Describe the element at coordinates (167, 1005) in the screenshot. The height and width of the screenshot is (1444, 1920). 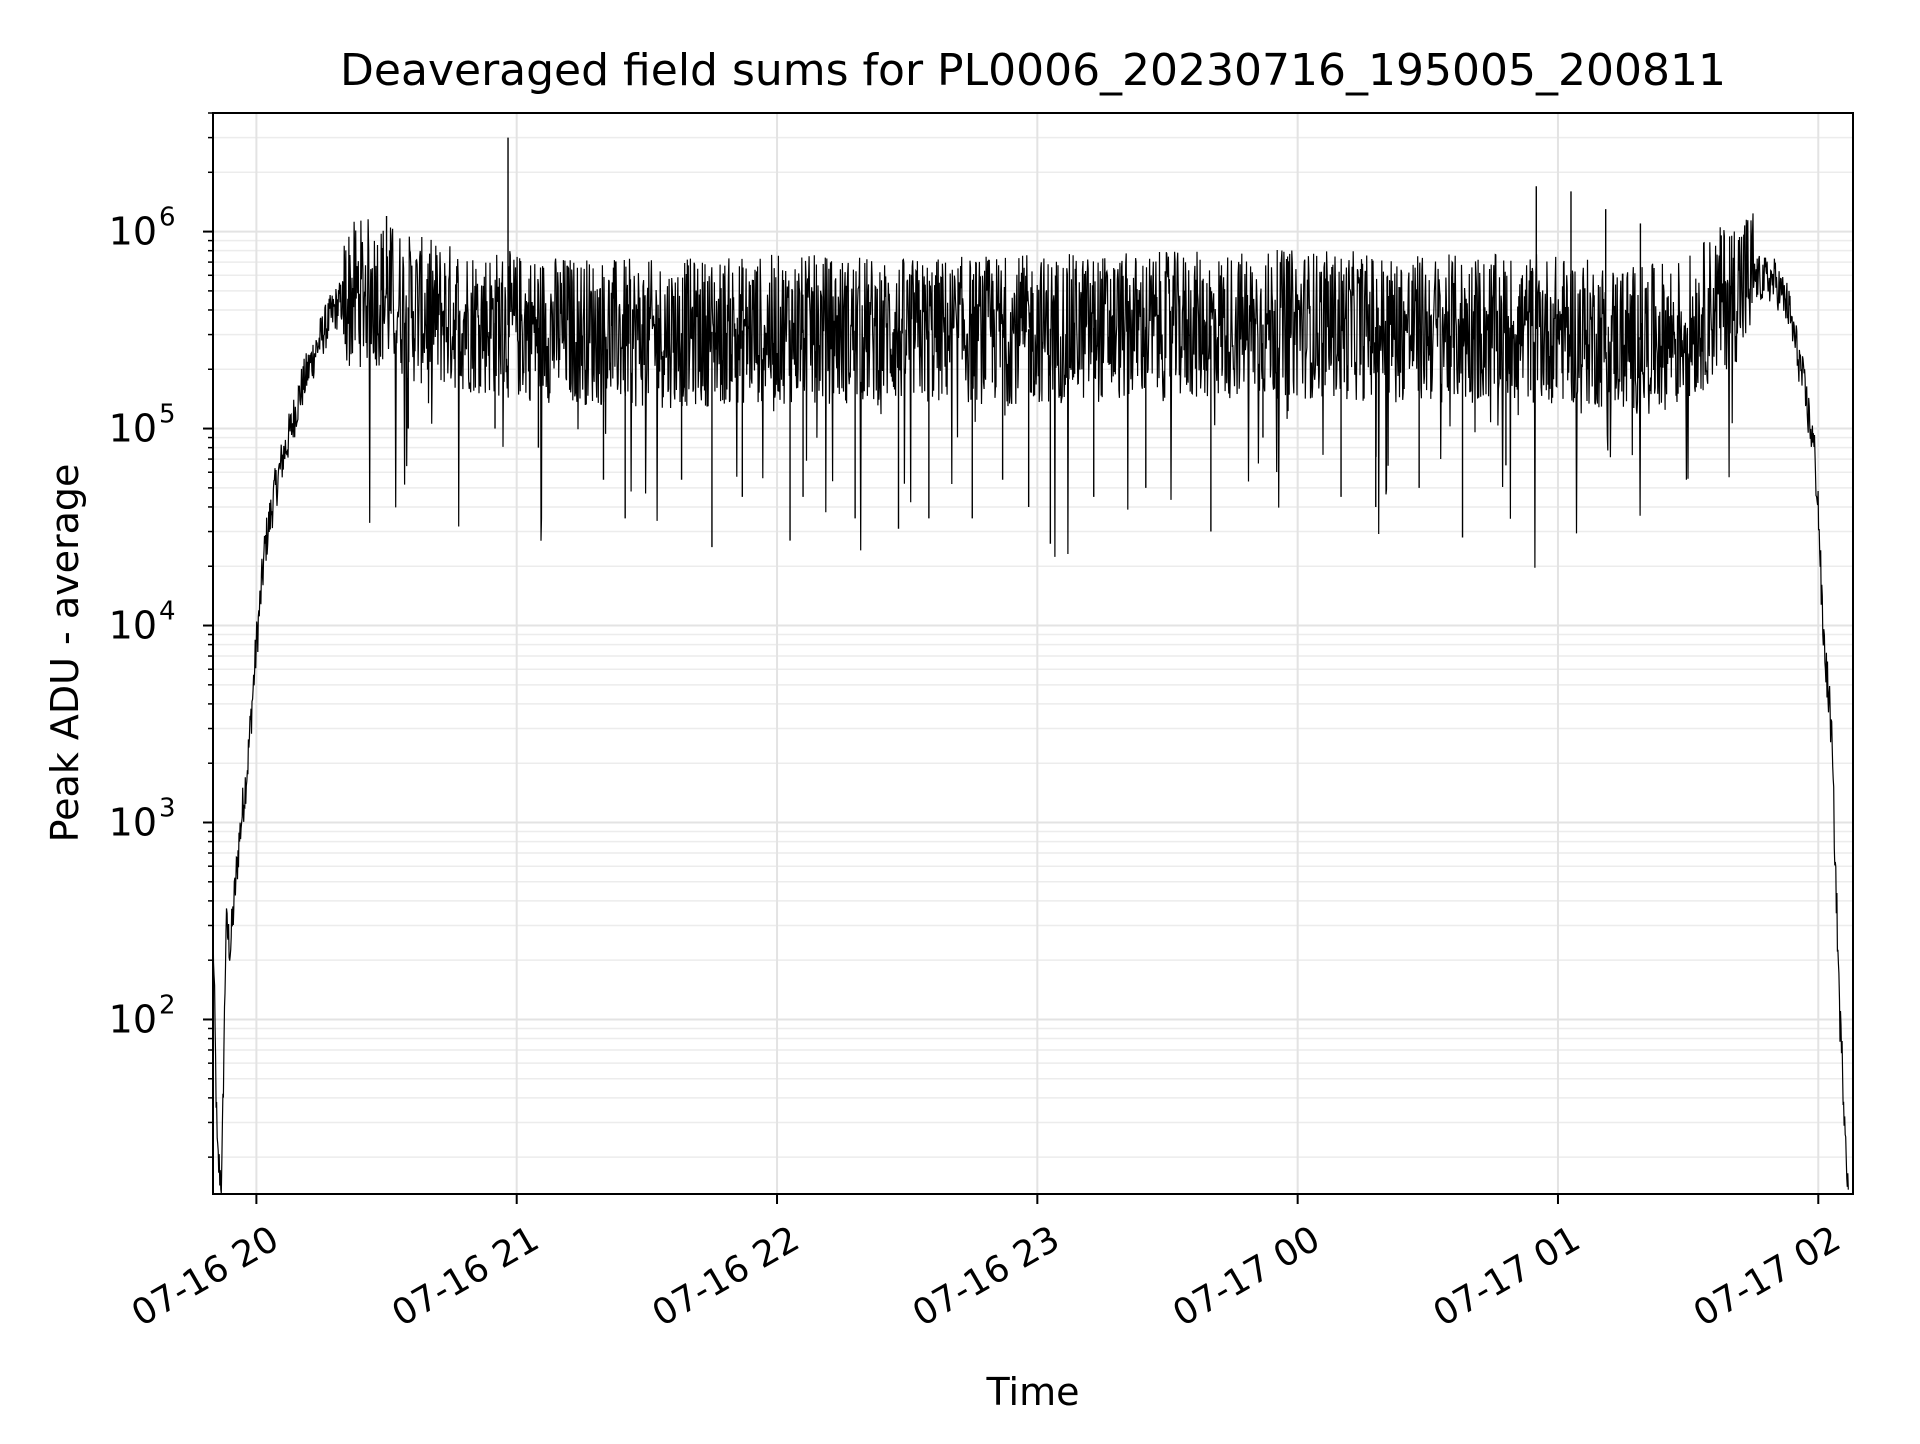
I see `y-tick-exponent: 2` at that location.